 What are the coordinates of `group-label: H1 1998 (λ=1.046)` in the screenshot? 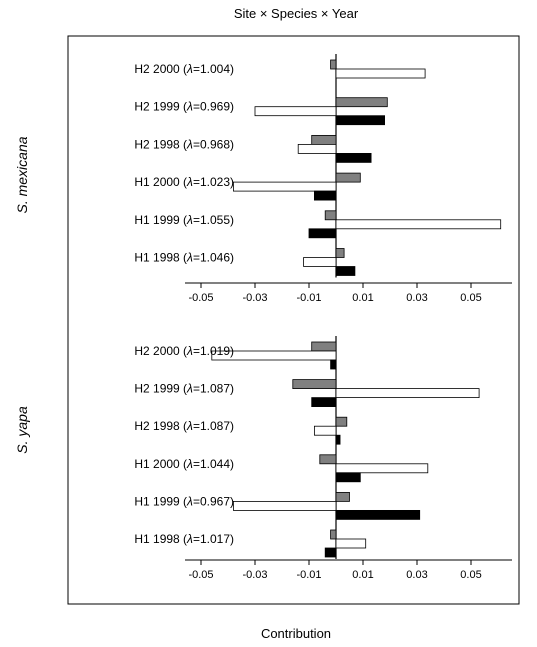 It's located at (184, 258).